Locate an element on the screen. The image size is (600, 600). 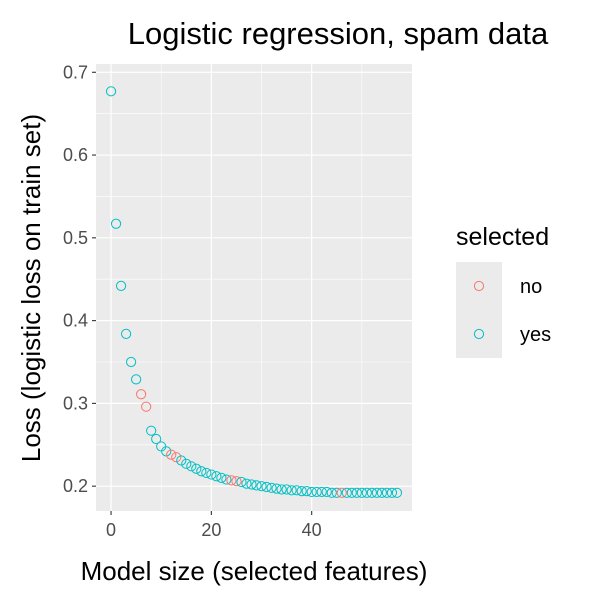
x-tick-label: 0 is located at coordinates (111, 530).